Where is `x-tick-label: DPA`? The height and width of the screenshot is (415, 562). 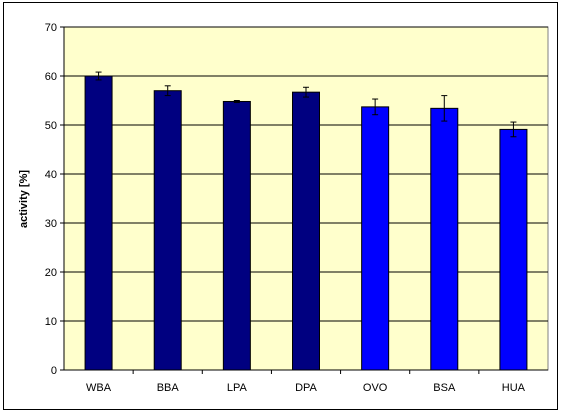
x-tick-label: DPA is located at coordinates (306, 388).